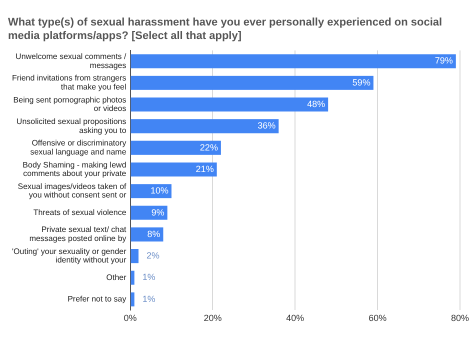 Image resolution: width=474 pixels, height=339 pixels. I want to click on data-label: 2%, so click(153, 255).